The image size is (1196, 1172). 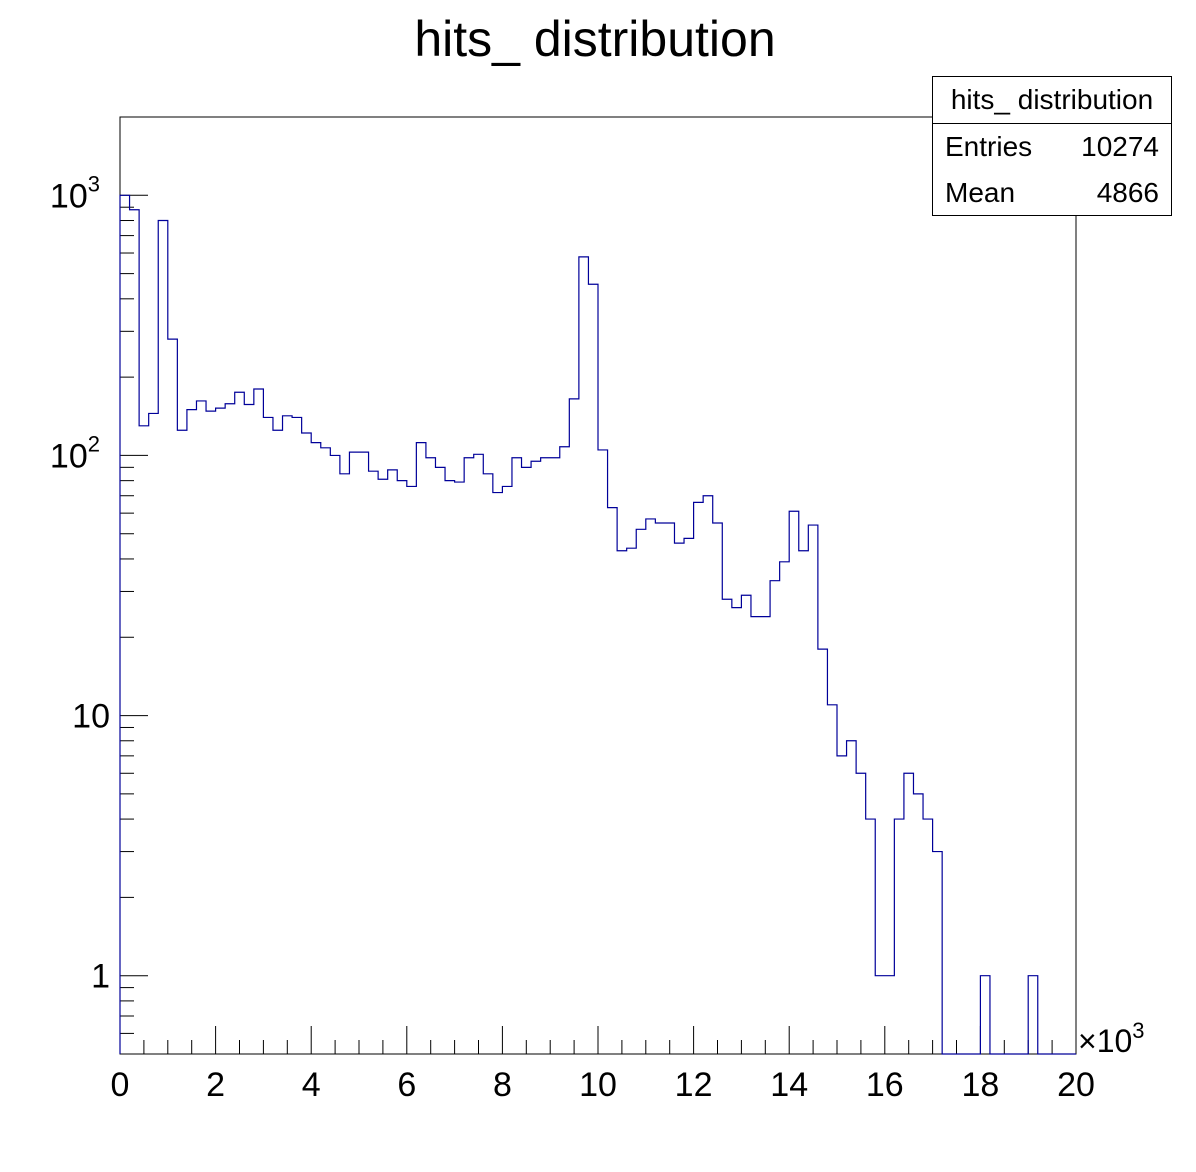 I want to click on x-multiplier: ×10³, so click(x=1111, y=1038).